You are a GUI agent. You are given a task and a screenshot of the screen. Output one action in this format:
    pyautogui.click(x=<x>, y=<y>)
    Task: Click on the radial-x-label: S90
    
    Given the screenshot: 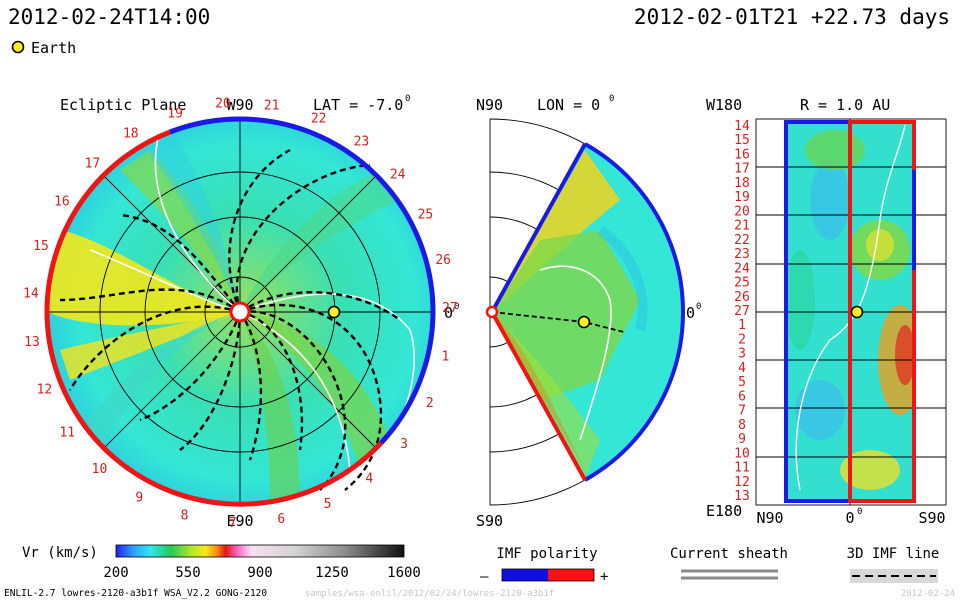 What is the action you would take?
    pyautogui.click(x=931, y=518)
    